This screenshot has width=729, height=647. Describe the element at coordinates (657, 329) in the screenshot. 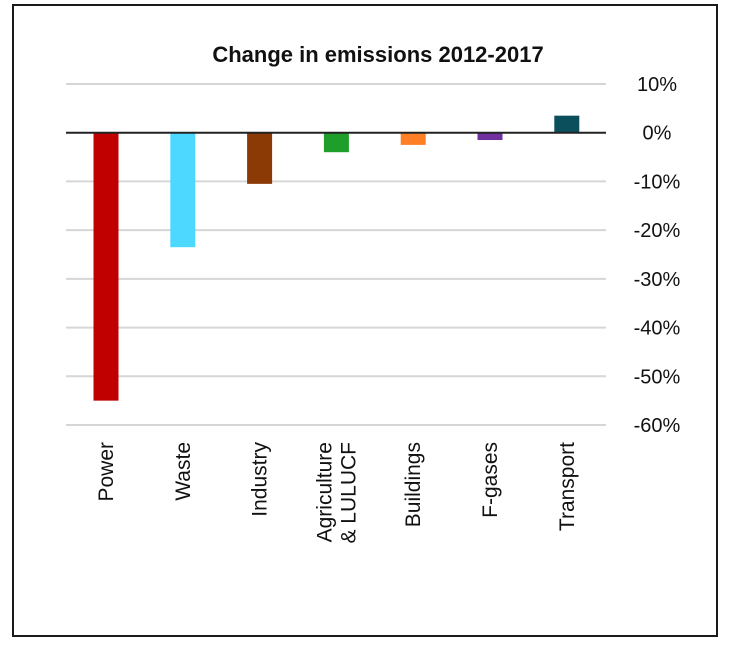

I see `y-tick-label: -40%` at that location.